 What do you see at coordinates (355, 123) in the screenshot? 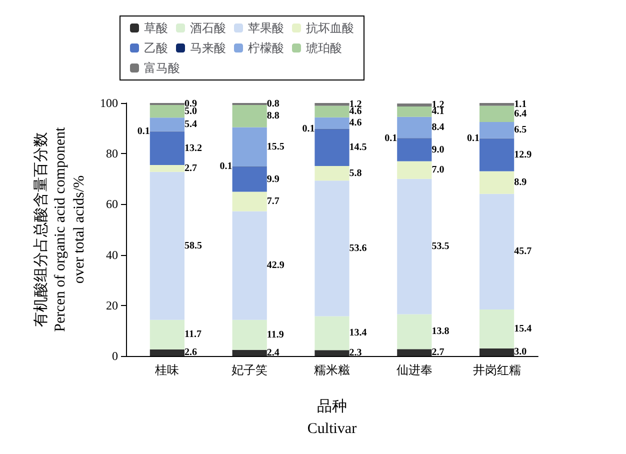
I see `data-label: 4.6` at bounding box center [355, 123].